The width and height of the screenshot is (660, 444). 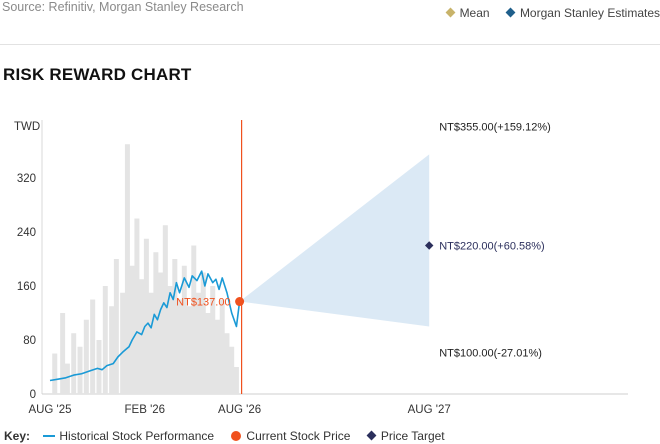 I want to click on legend-mean-label: Mean, so click(x=474, y=13).